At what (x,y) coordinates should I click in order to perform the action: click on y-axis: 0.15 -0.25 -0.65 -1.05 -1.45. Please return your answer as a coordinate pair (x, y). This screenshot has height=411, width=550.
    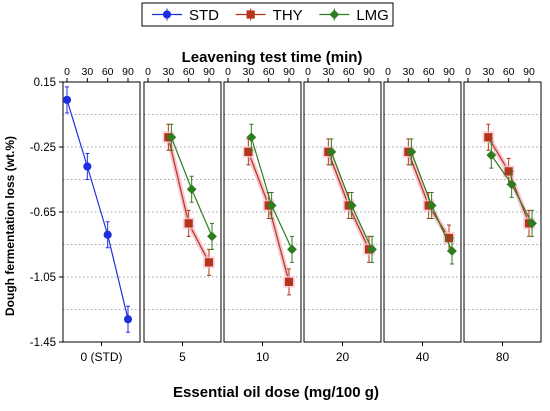
    Looking at the image, I should click on (46, 213).